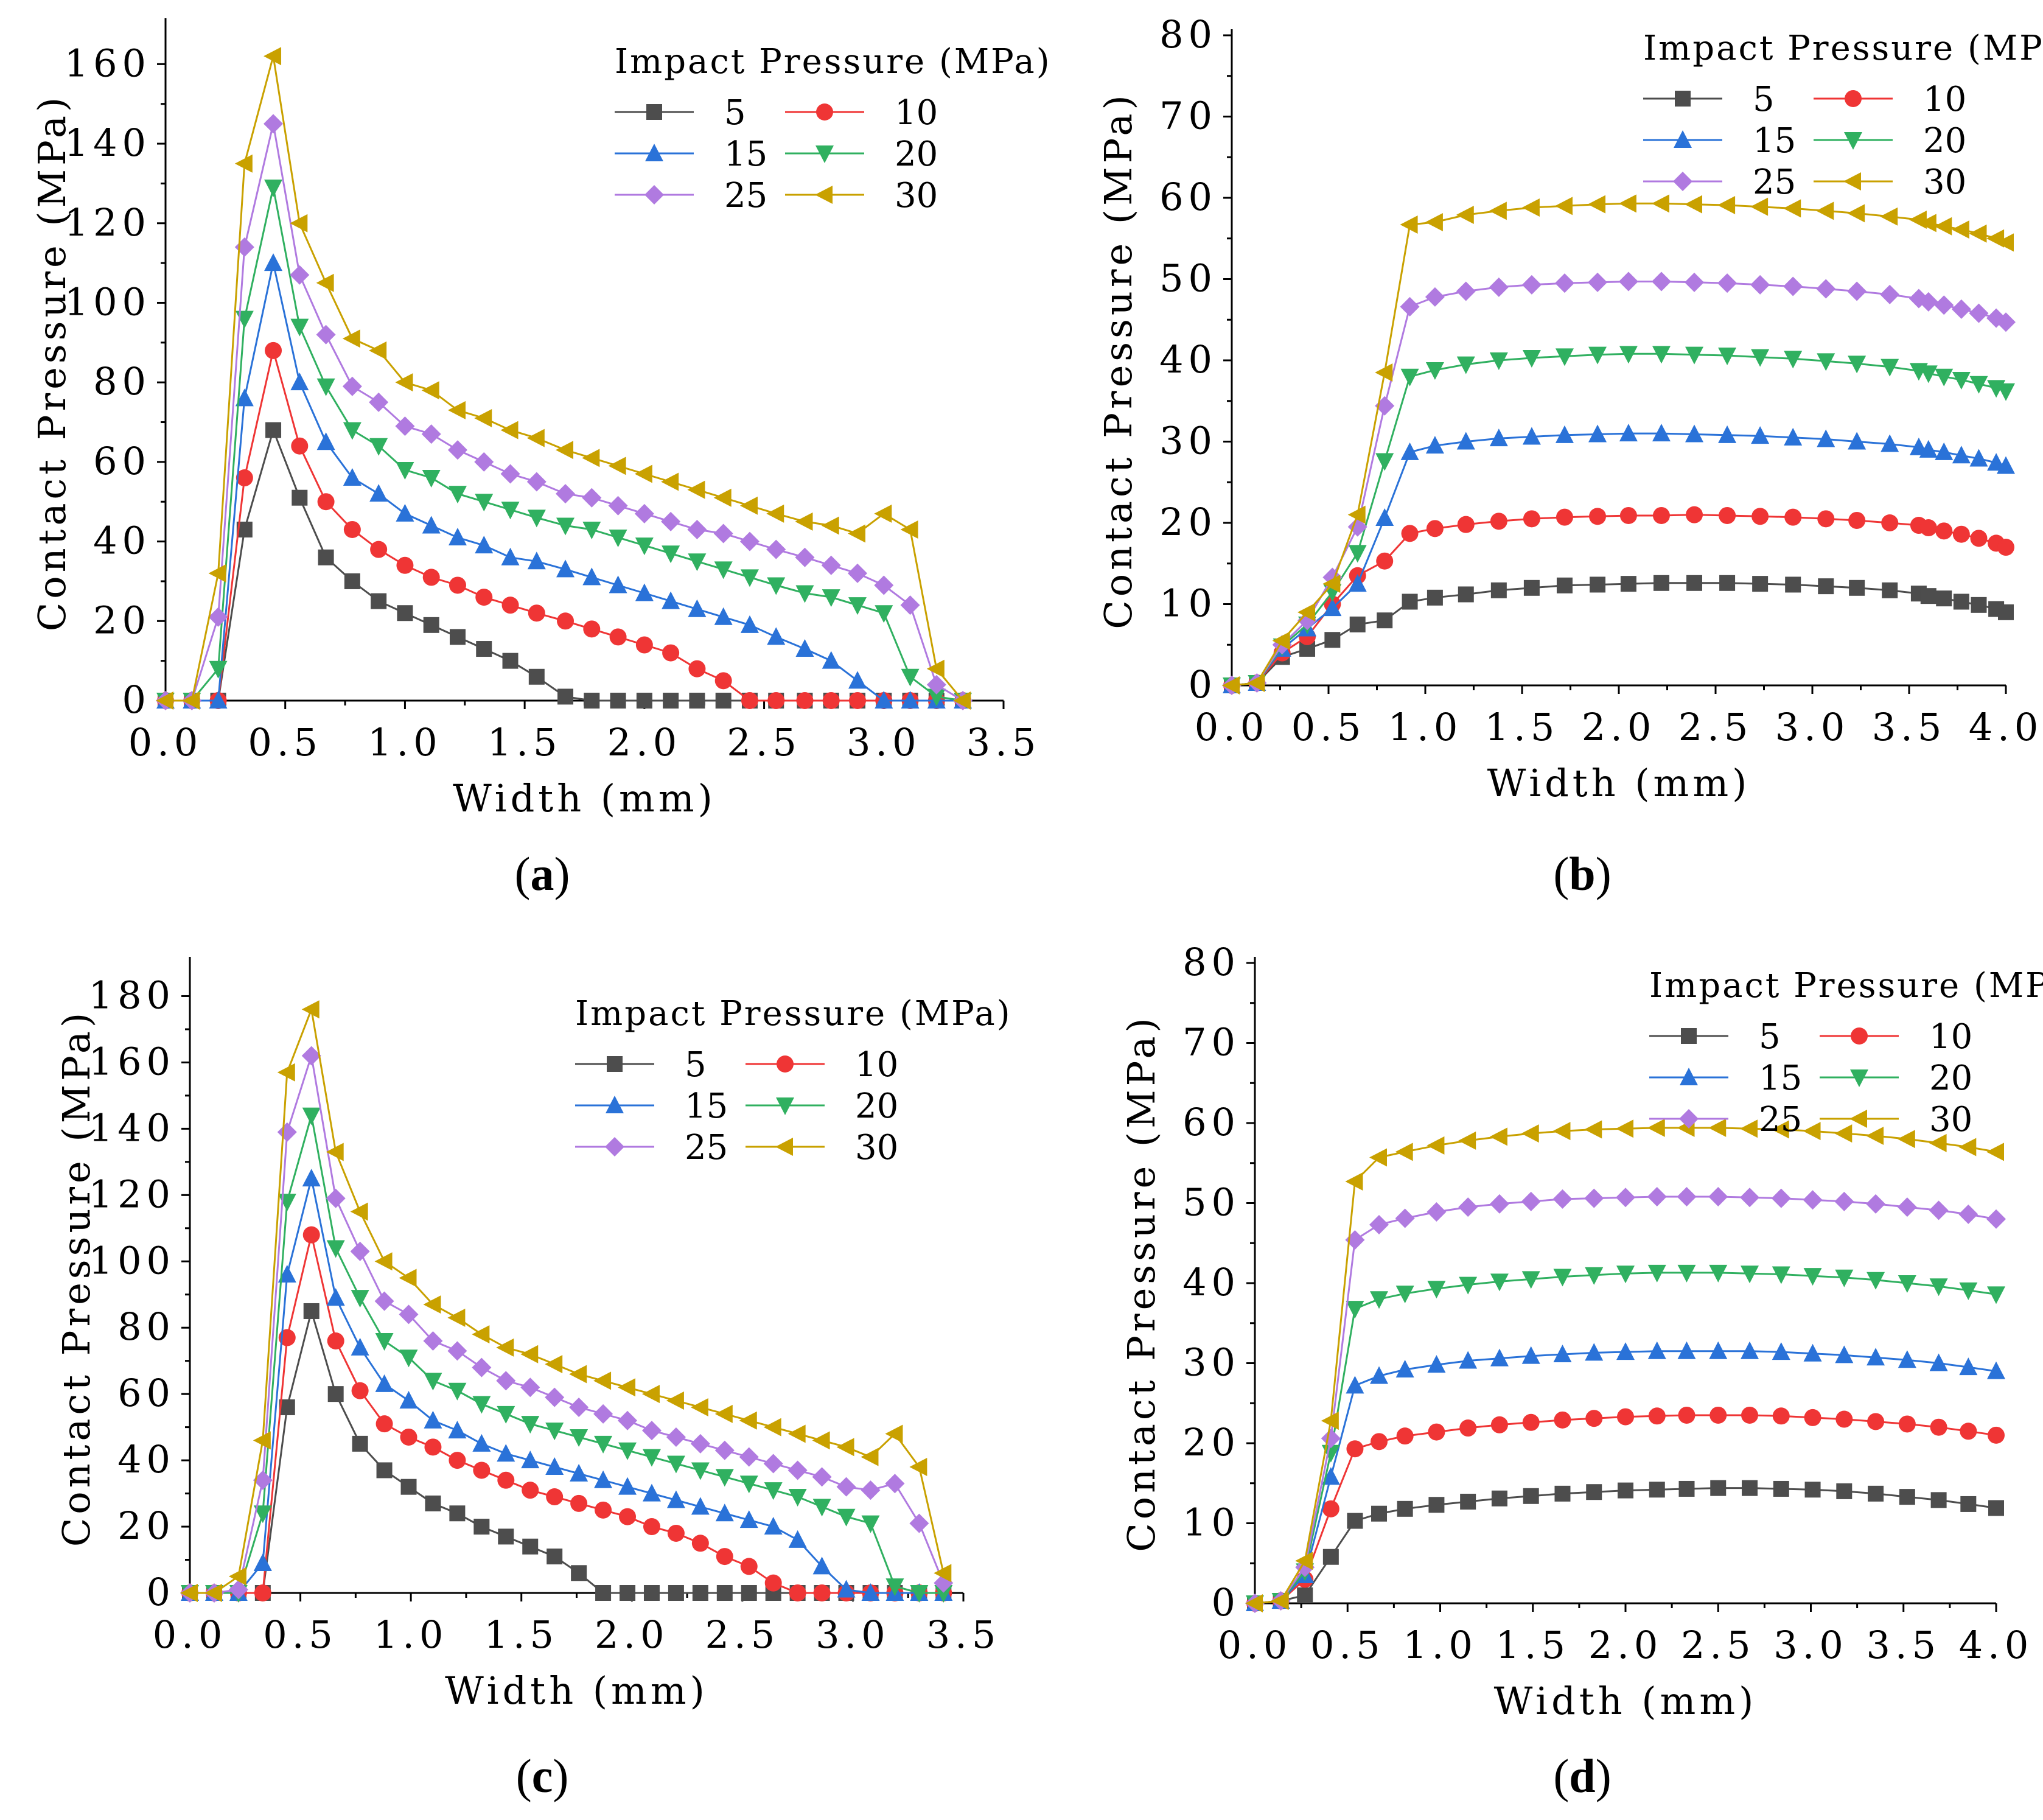 The width and height of the screenshot is (2043, 1820). Describe the element at coordinates (1625, 1645) in the screenshot. I see `x-tick-label: 2.0` at that location.